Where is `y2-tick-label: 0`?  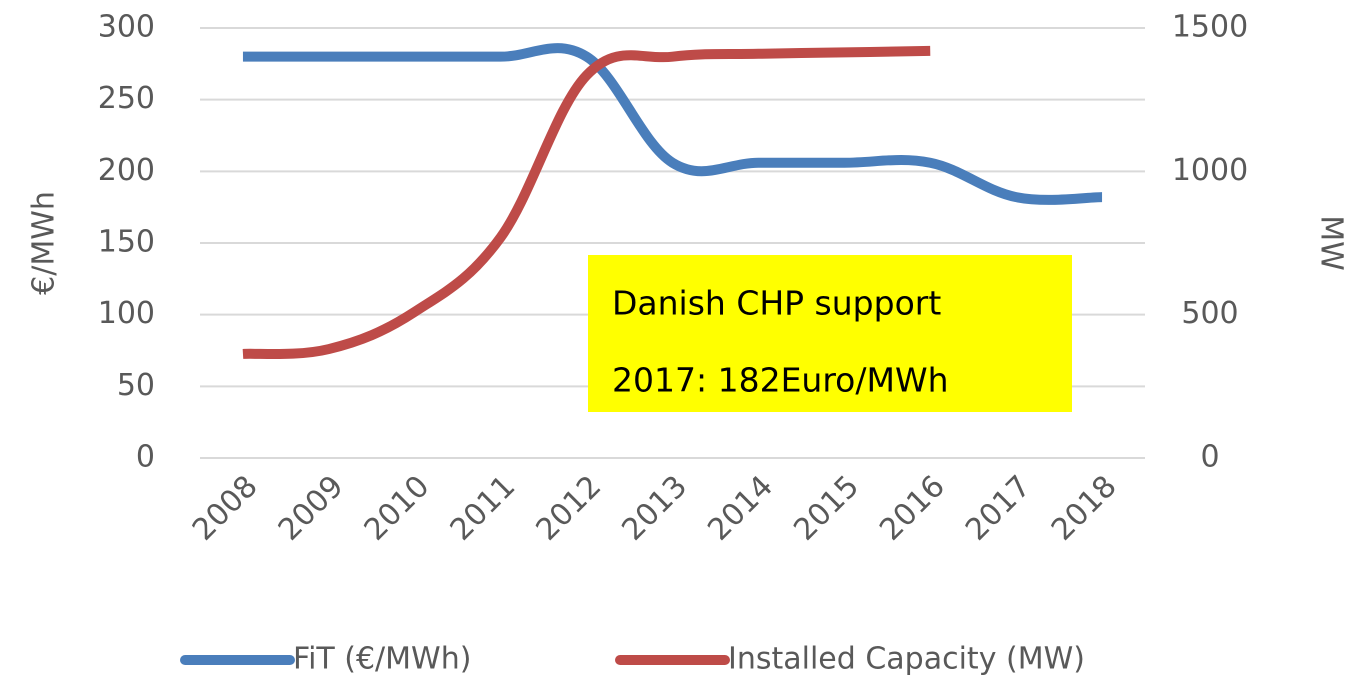 y2-tick-label: 0 is located at coordinates (1209, 457).